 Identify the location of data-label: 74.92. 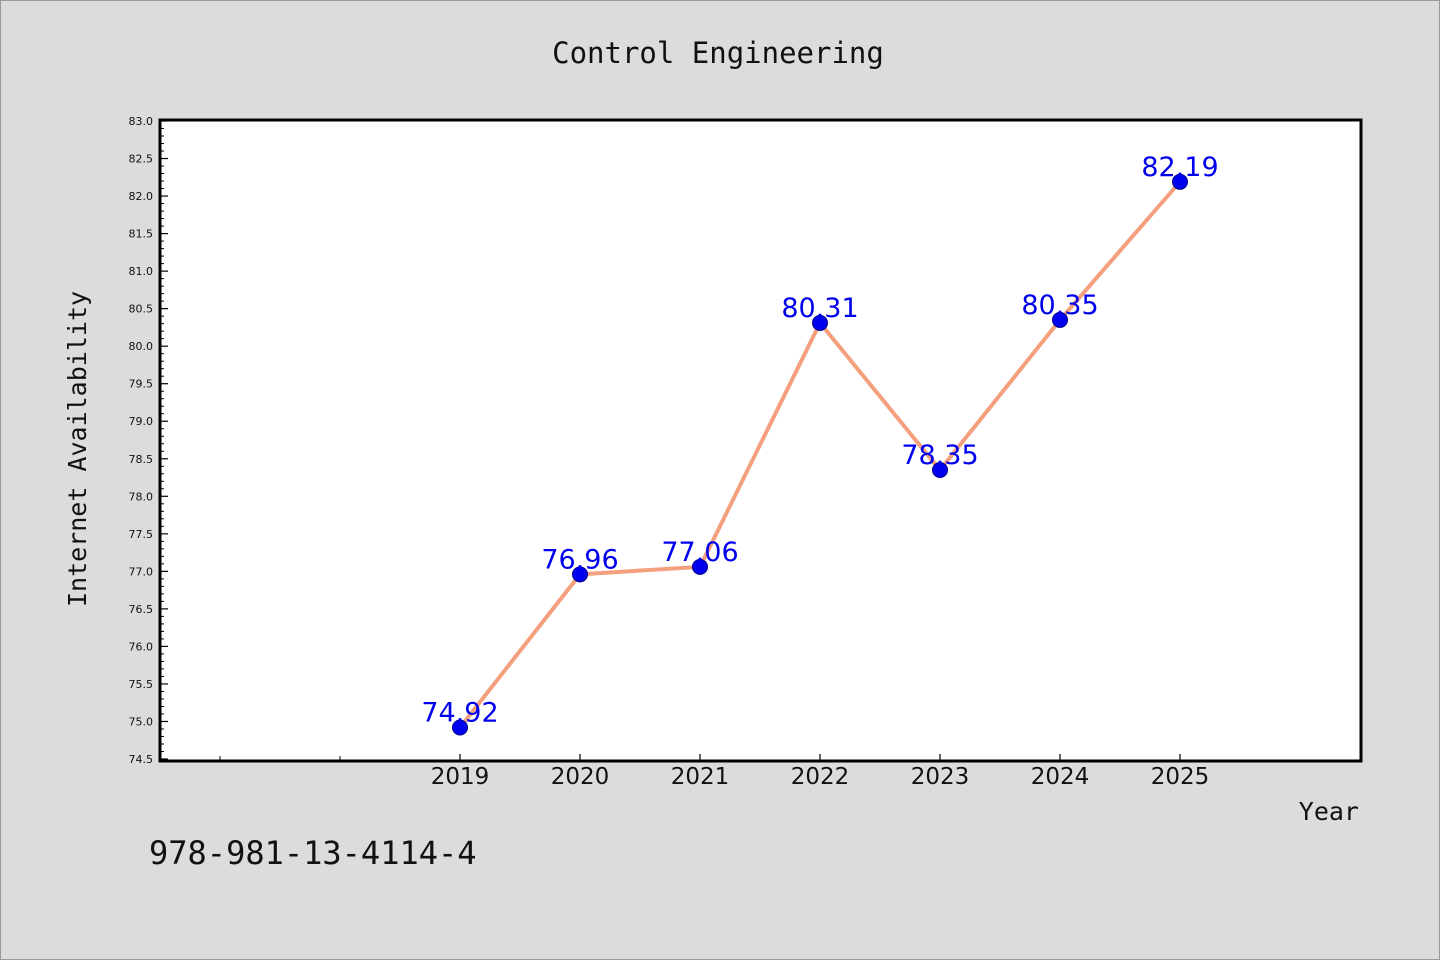
(459, 712).